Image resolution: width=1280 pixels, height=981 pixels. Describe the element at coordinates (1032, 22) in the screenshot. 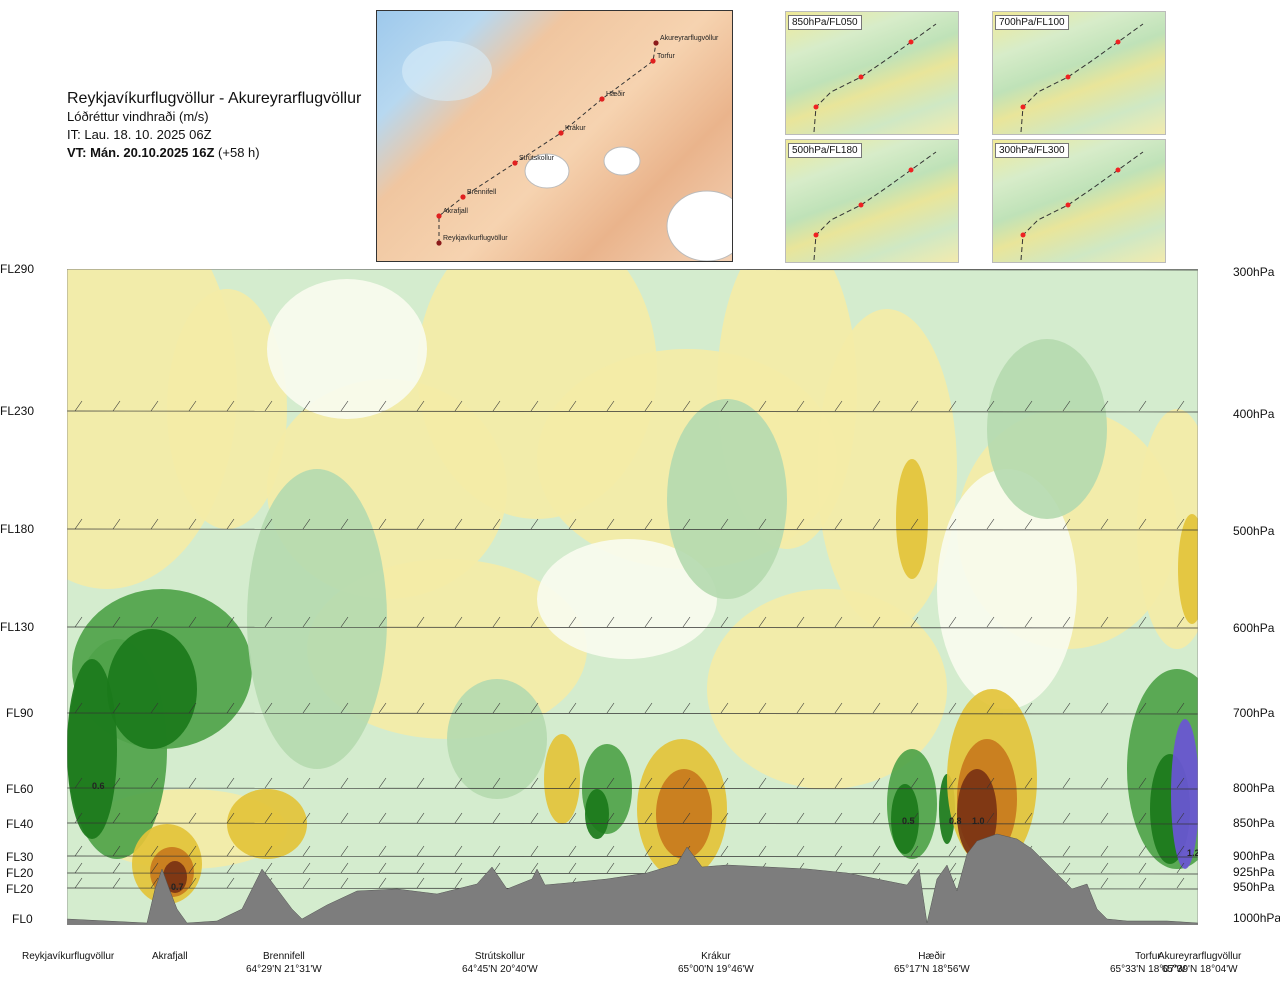

I see `inset-700-label: 700hPa/FL100` at that location.